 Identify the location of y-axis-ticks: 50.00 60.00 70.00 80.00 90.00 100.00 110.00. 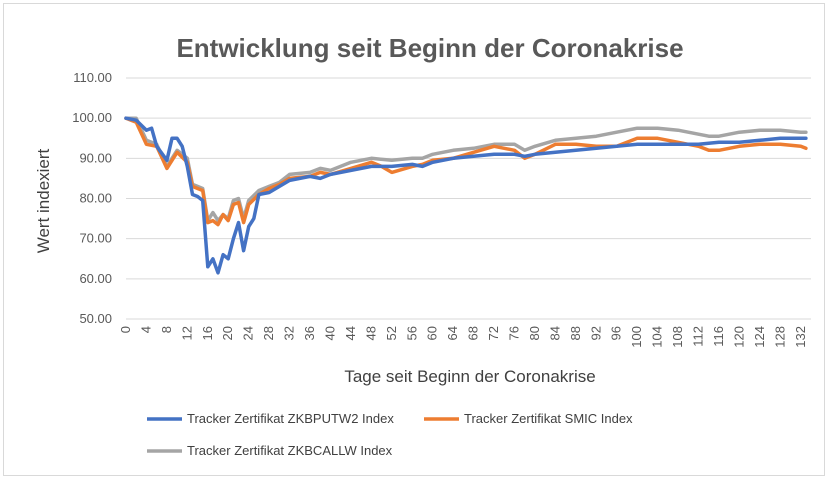
(92, 198).